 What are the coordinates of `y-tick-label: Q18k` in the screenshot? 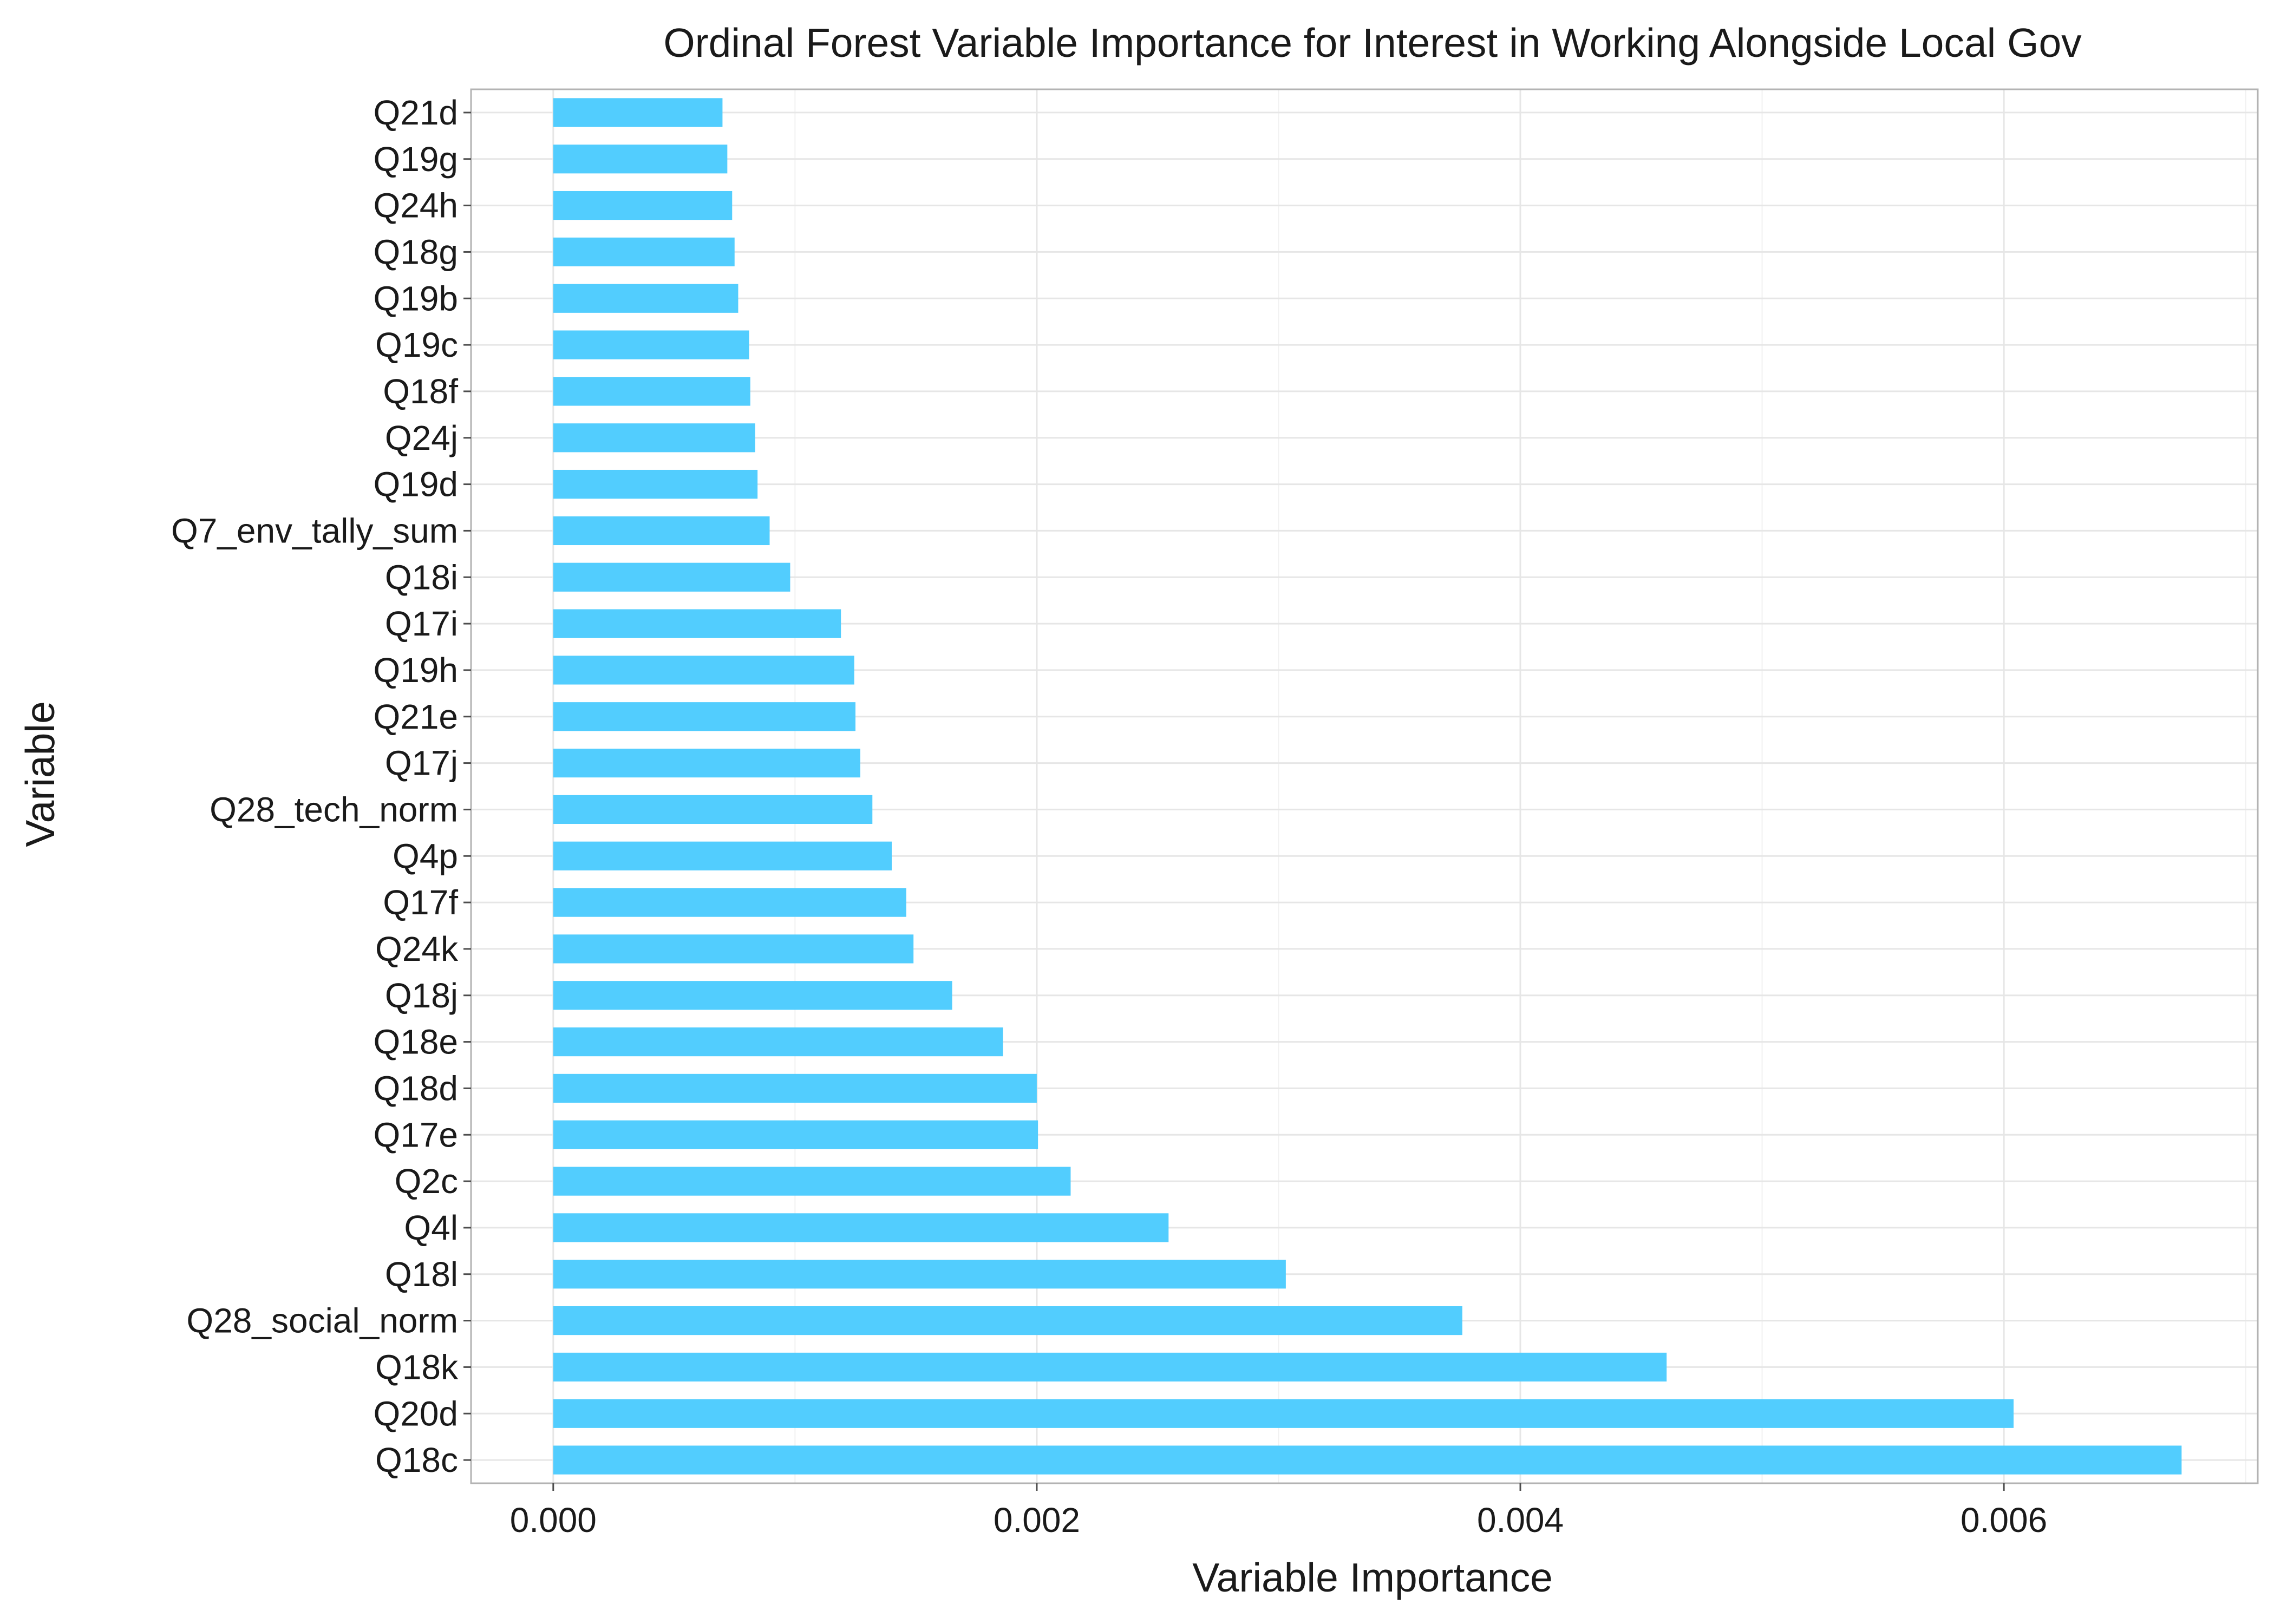 It's located at (417, 1366).